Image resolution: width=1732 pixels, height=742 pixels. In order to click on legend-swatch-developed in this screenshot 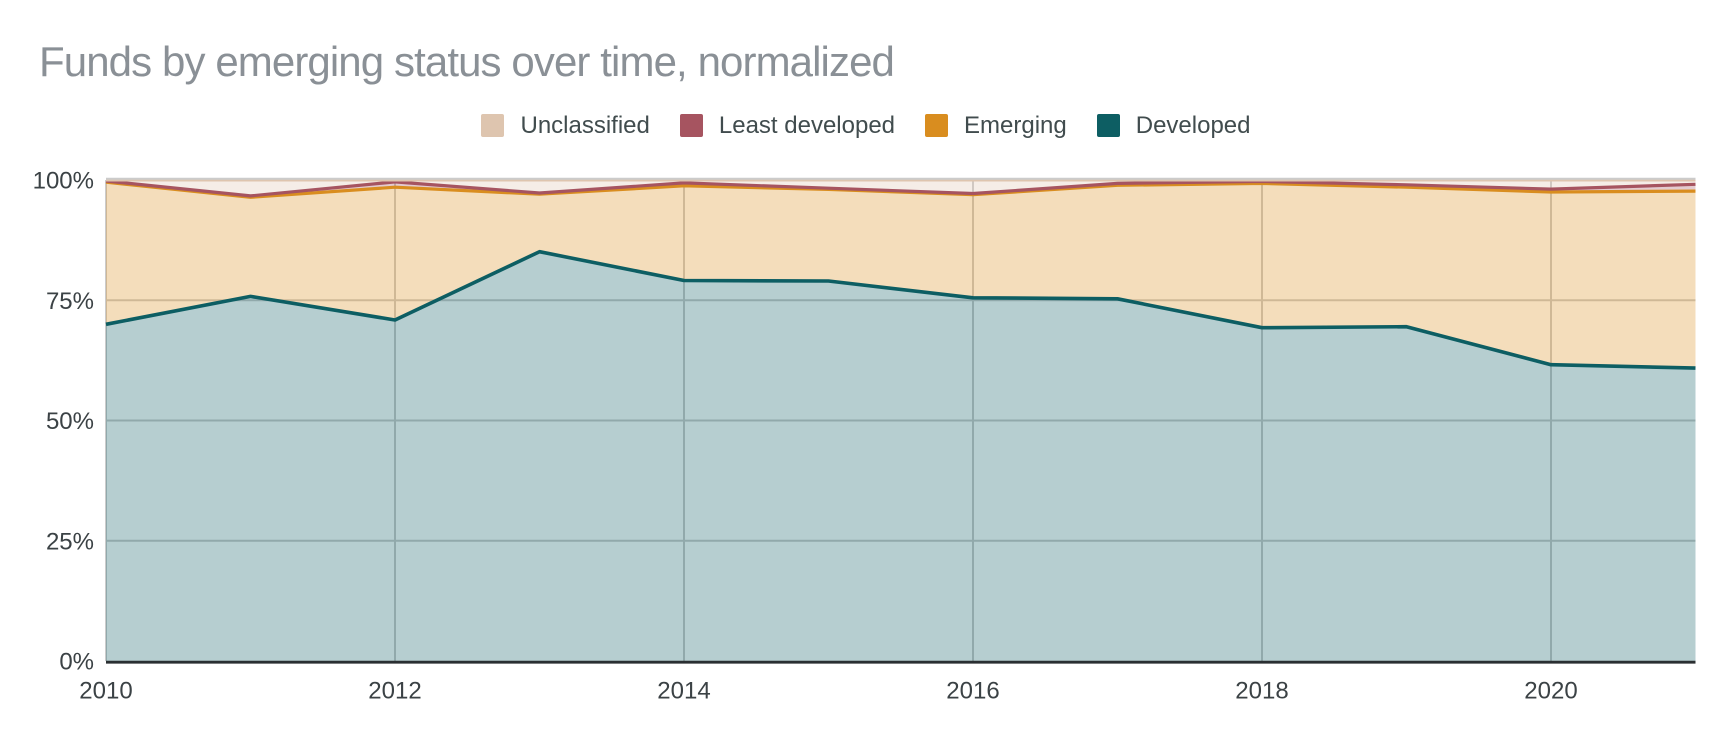, I will do `click(1108, 125)`.